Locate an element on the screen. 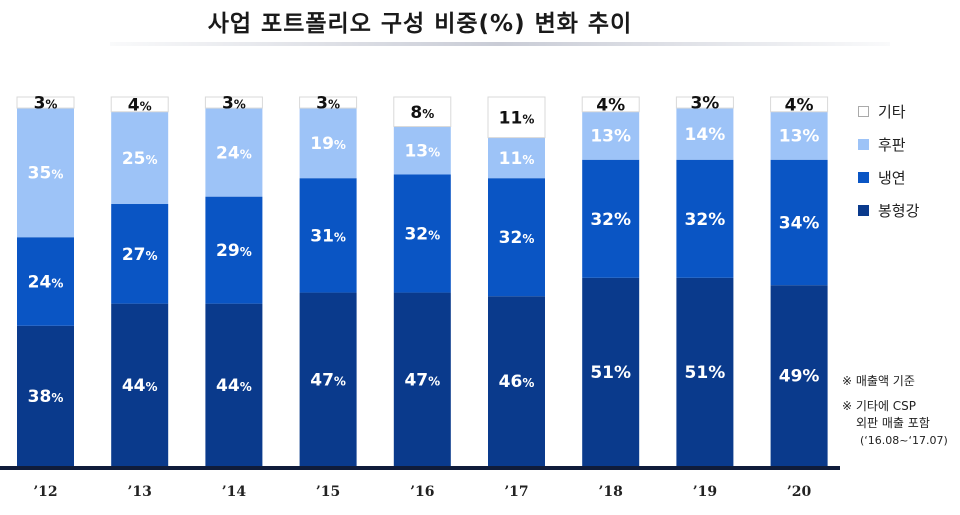 Image resolution: width=960 pixels, height=515 pixels. value-label-냉연-8: 34% is located at coordinates (799, 223).